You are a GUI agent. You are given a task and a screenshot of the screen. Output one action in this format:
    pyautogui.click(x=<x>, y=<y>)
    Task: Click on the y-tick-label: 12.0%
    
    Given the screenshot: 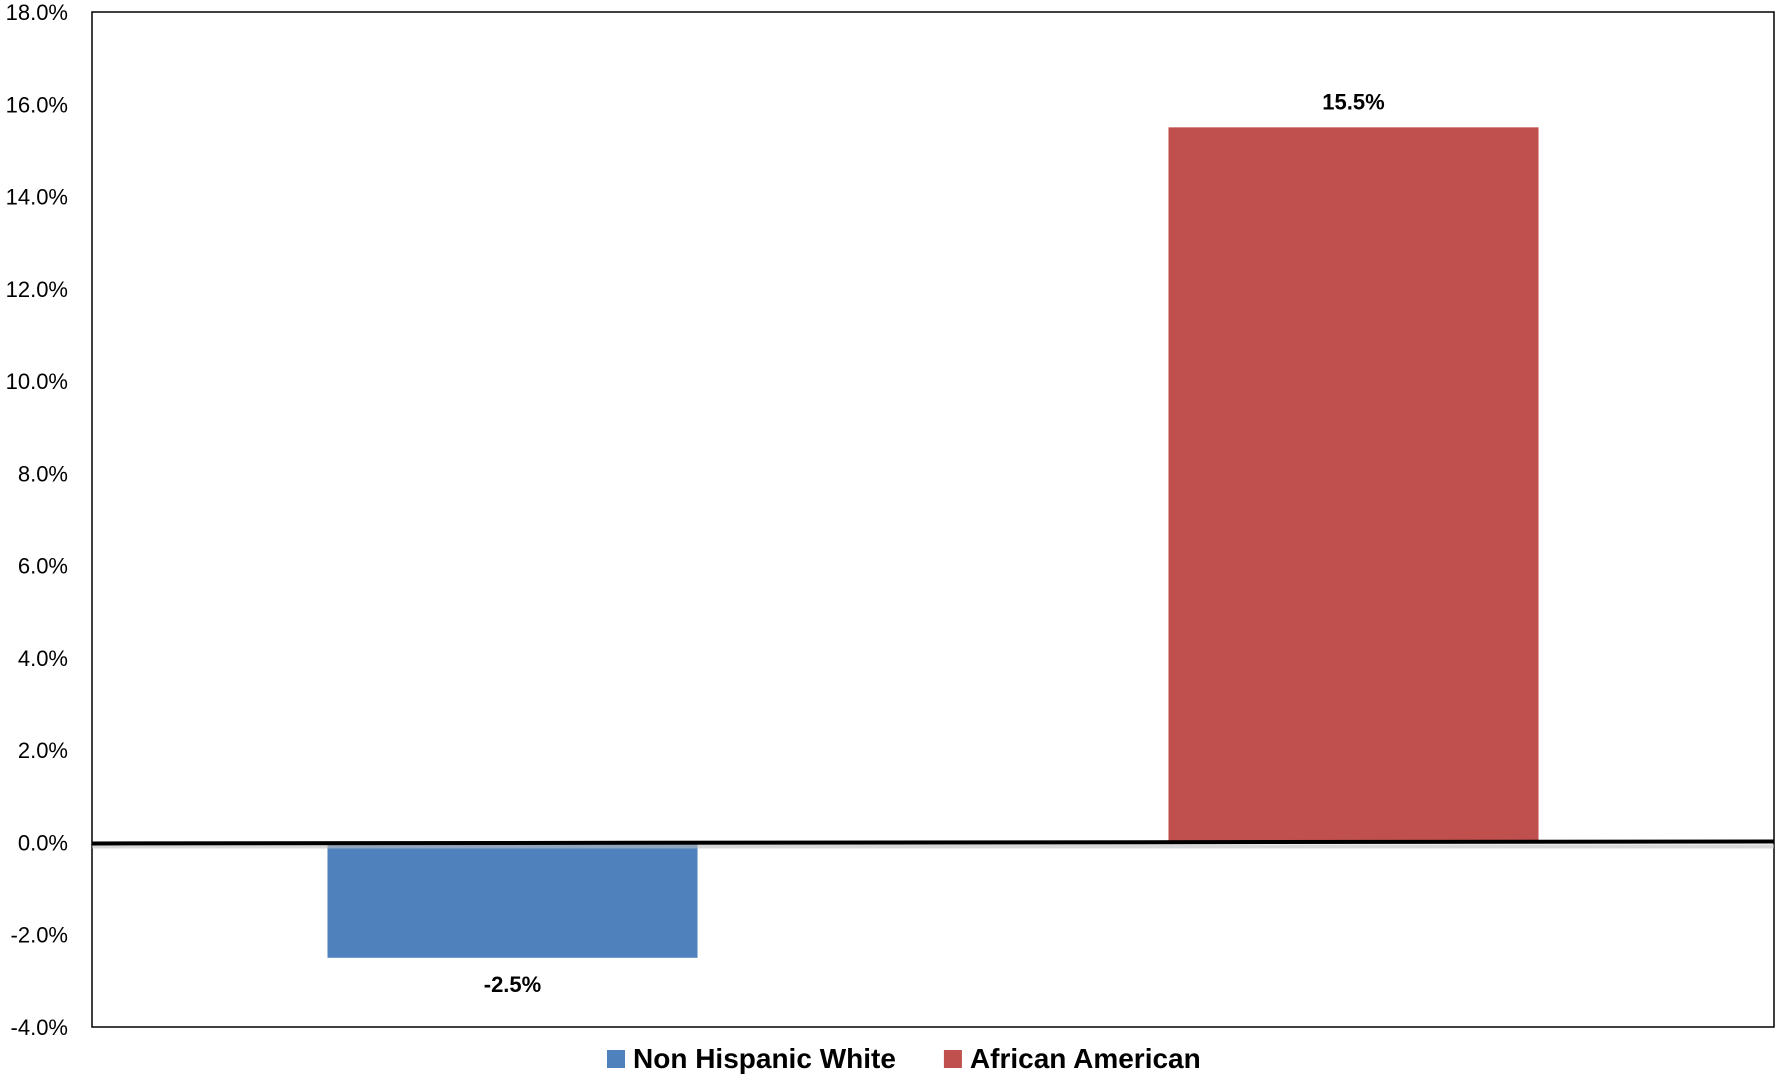 What is the action you would take?
    pyautogui.click(x=37, y=289)
    